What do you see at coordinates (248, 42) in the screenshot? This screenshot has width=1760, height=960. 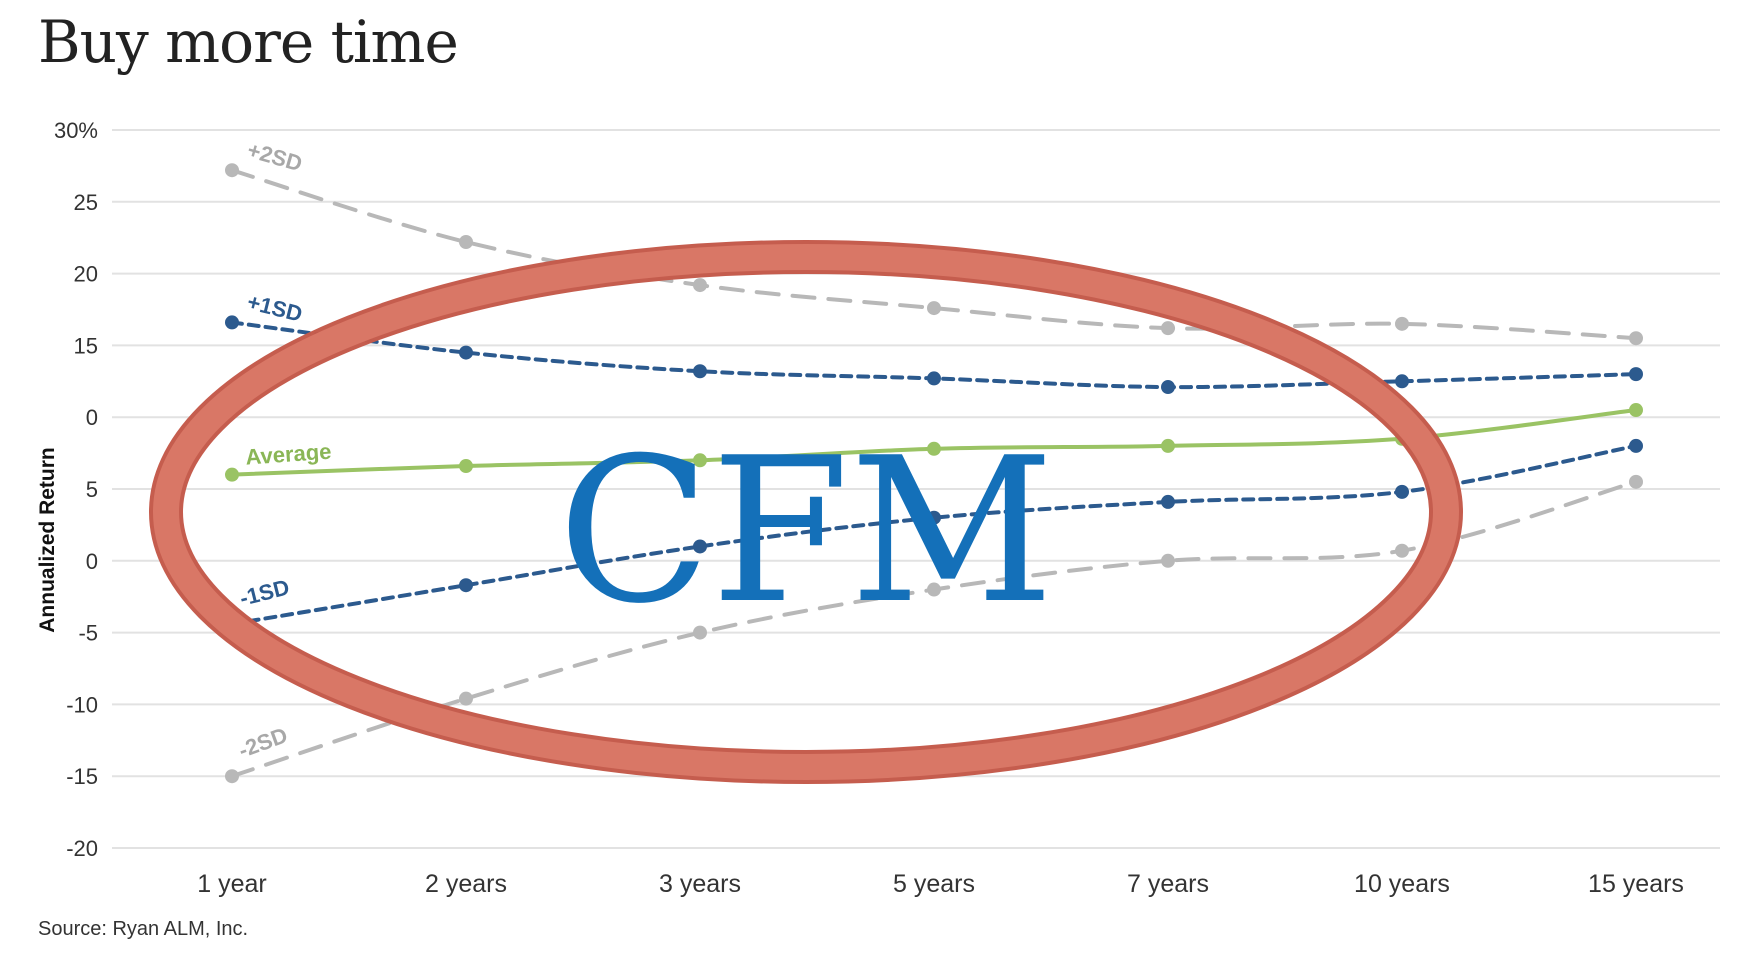 I see `chart-title: Buy more time` at bounding box center [248, 42].